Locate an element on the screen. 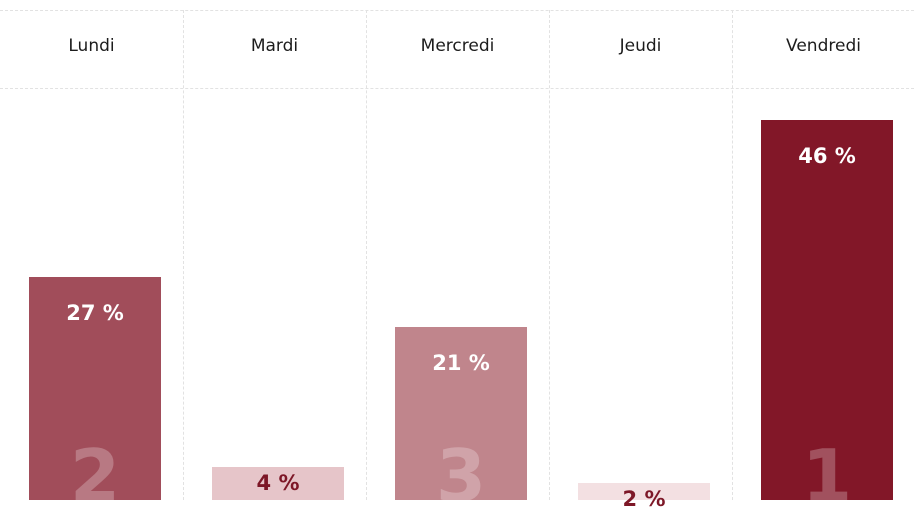 The image size is (914, 518). rank-label: 1 is located at coordinates (827, 476).